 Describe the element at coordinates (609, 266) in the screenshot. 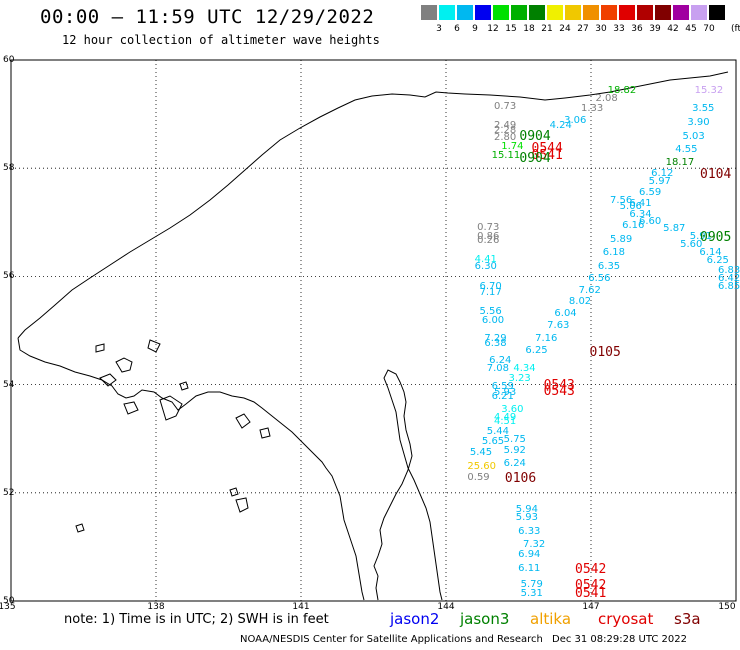

I see `wave-height-label: 6.35` at that location.